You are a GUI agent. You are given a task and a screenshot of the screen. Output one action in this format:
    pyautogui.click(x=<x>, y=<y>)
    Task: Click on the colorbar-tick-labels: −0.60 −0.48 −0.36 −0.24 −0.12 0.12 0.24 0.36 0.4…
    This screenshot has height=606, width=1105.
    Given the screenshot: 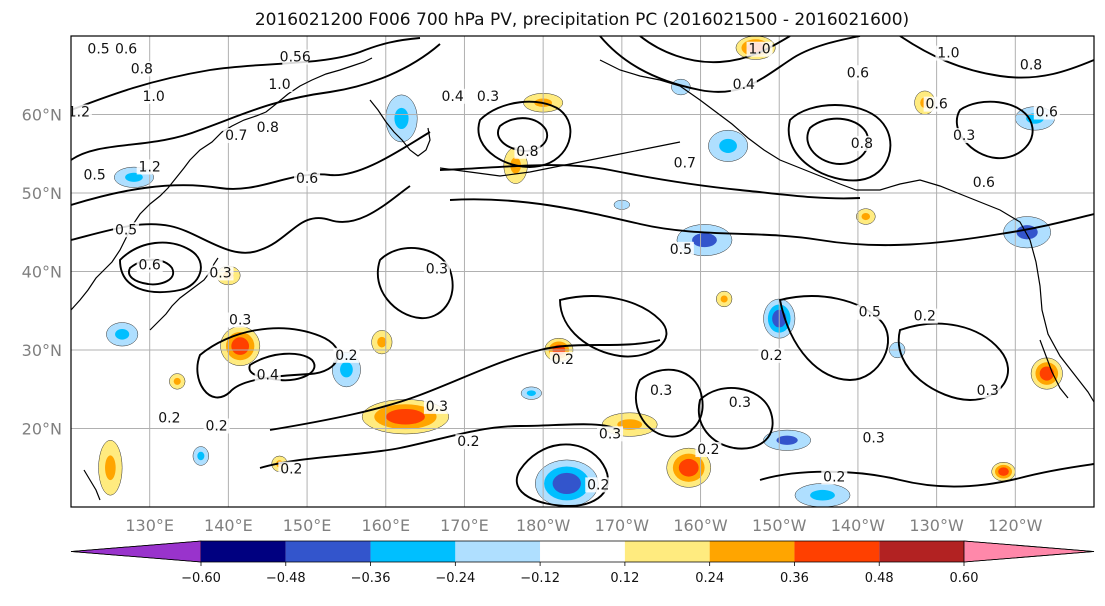 What is the action you would take?
    pyautogui.click(x=579, y=574)
    